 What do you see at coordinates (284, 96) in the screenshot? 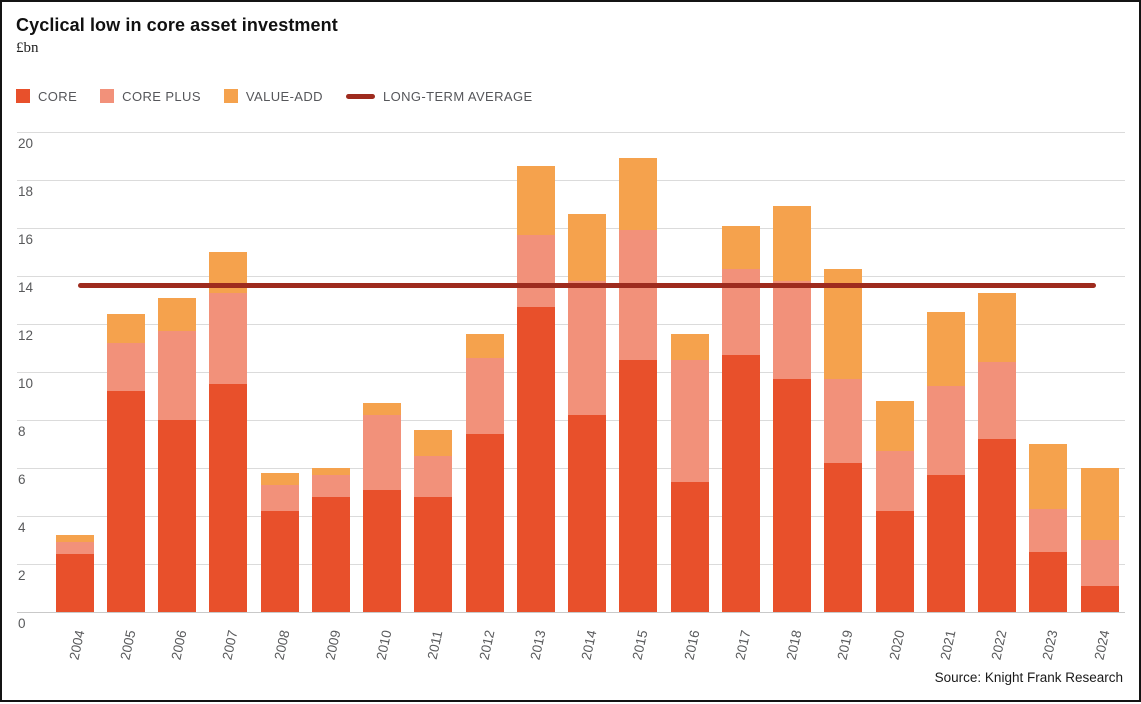
I see `legend-label: VALUE-ADD` at bounding box center [284, 96].